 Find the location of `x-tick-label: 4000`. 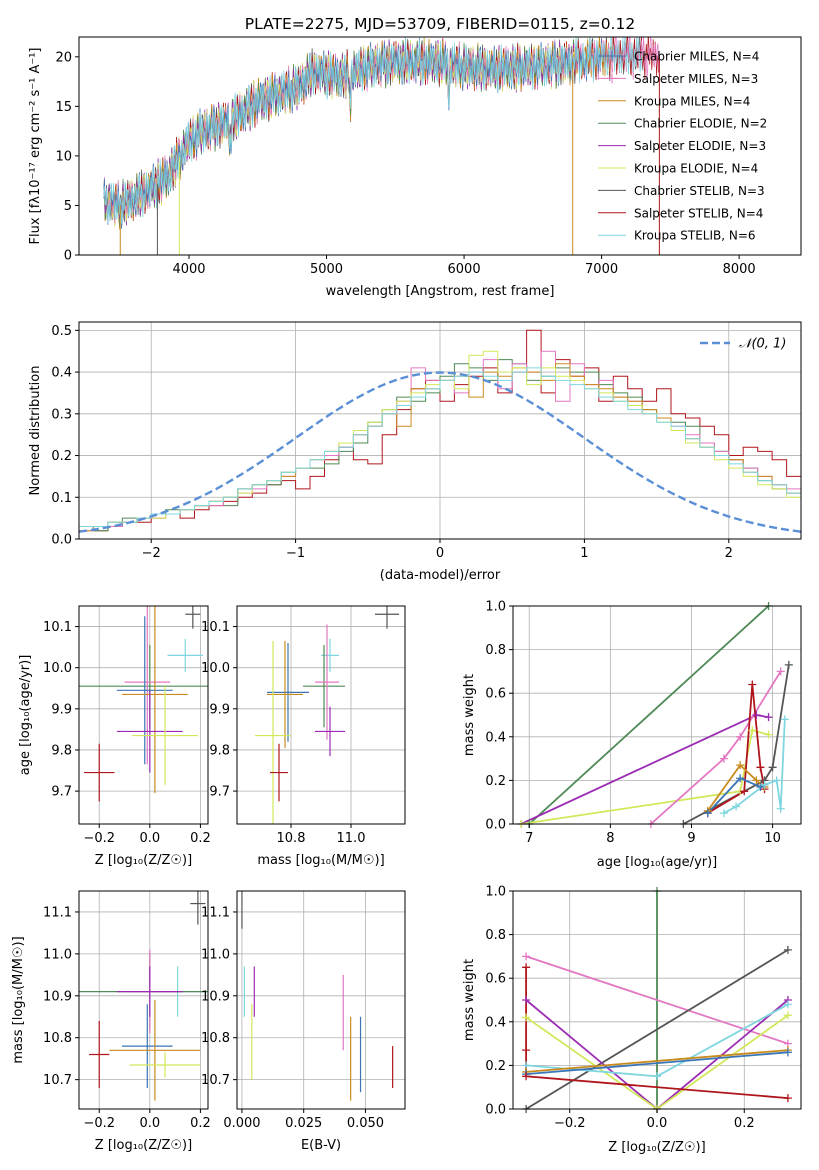

x-tick-label: 4000 is located at coordinates (188, 269).